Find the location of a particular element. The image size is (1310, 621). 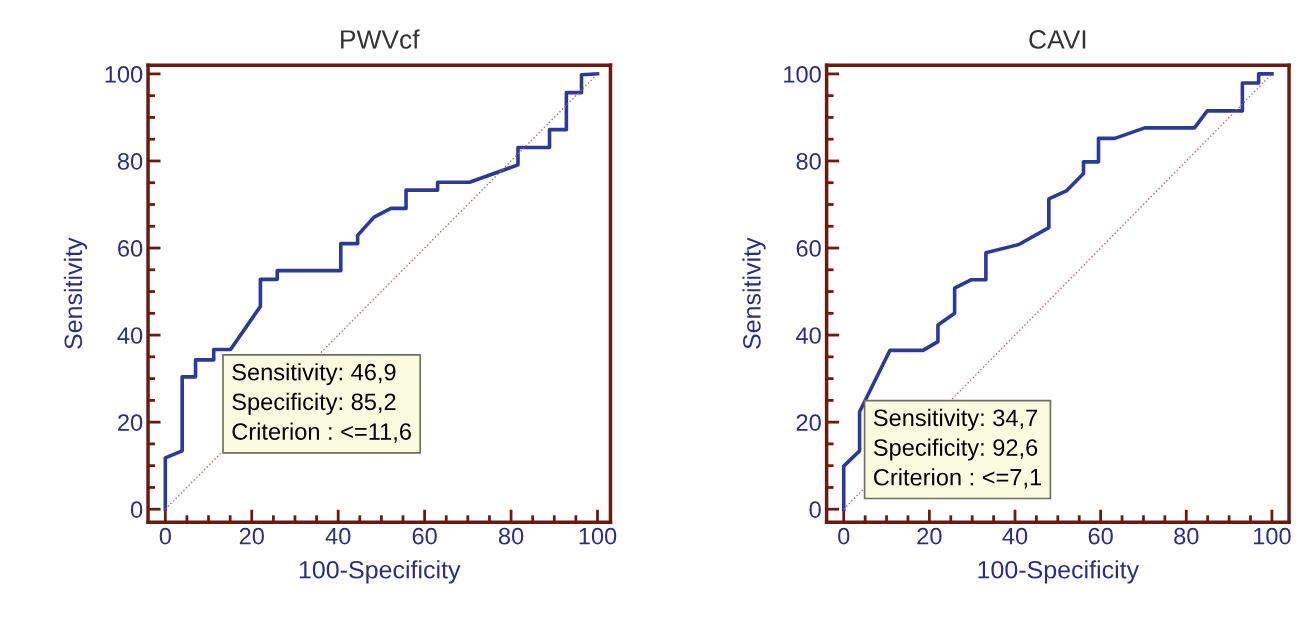

annotation: Sensitivity: 34,7 Specificity: 92,6 Criterion : <=7,1 is located at coordinates (957, 448).